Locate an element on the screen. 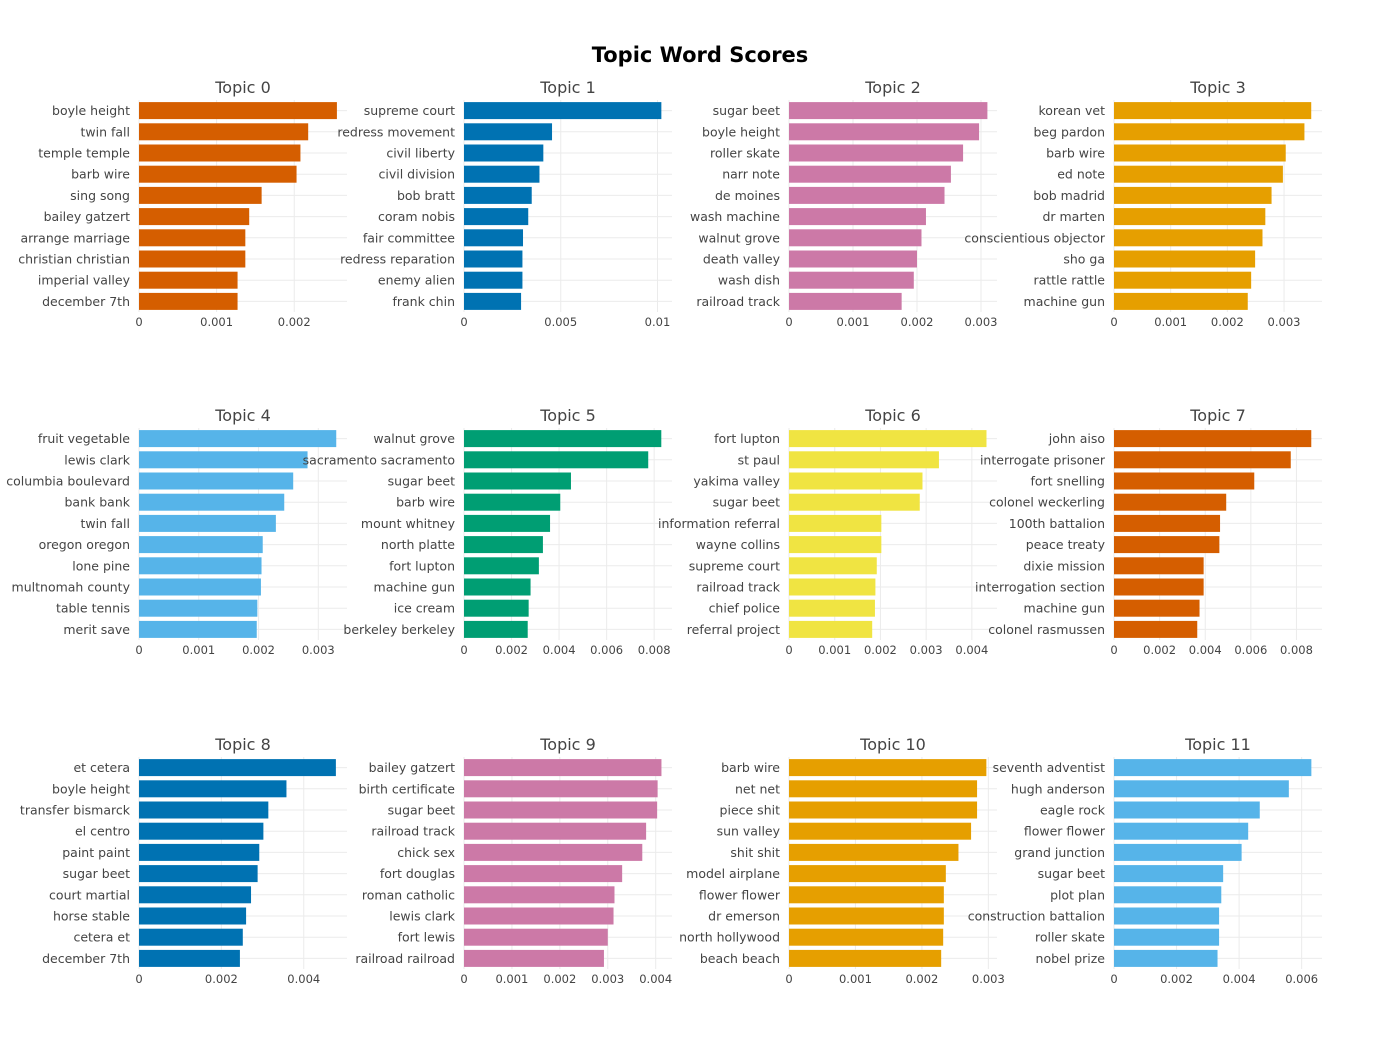 This screenshot has height=1050, width=1400. x-tick-label: 0.003 is located at coordinates (926, 650).